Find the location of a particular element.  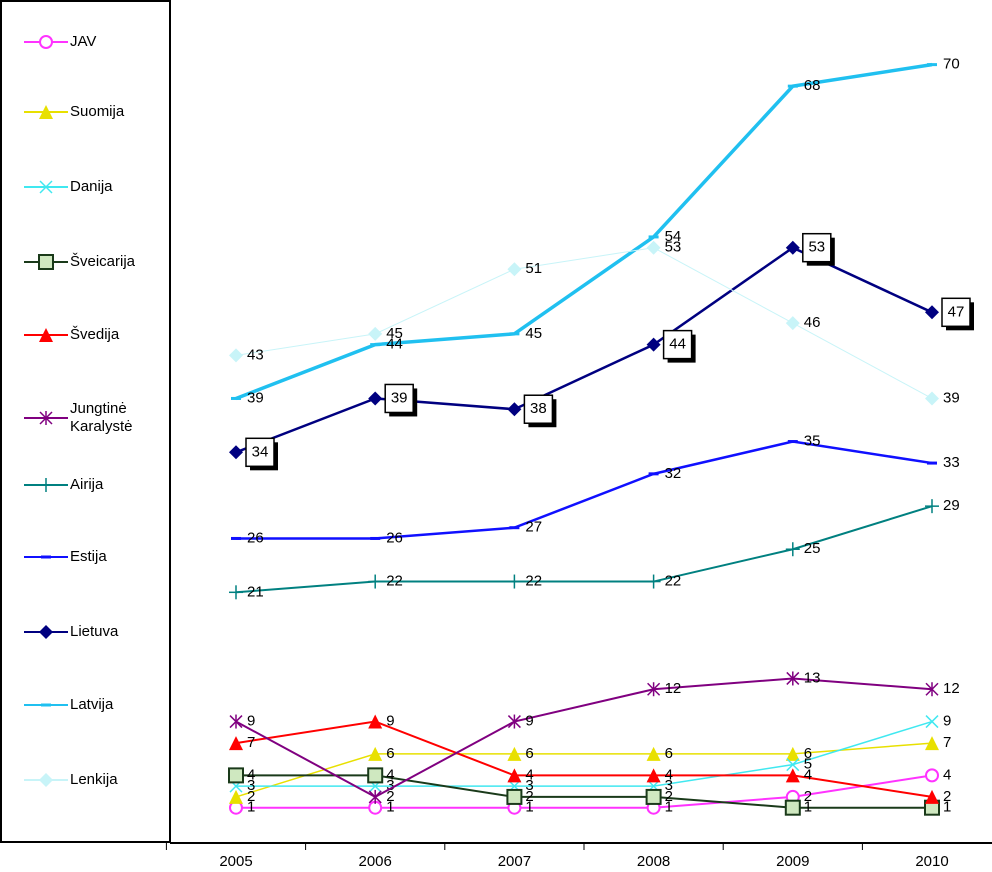

data-label: 29 is located at coordinates (951, 505).